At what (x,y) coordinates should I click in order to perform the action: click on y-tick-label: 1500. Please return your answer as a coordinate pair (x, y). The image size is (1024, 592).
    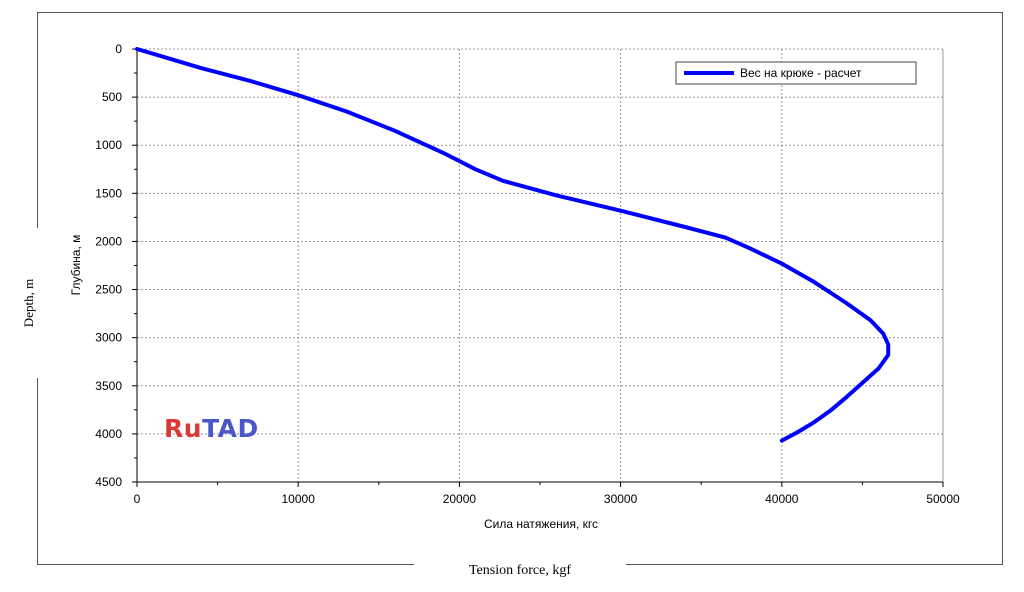
    Looking at the image, I should click on (108, 193).